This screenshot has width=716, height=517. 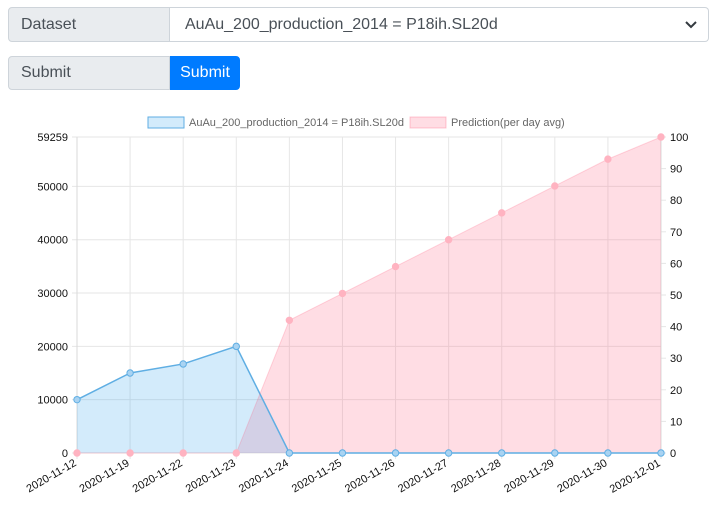 What do you see at coordinates (679, 138) in the screenshot?
I see `y-right-tick-label: 100` at bounding box center [679, 138].